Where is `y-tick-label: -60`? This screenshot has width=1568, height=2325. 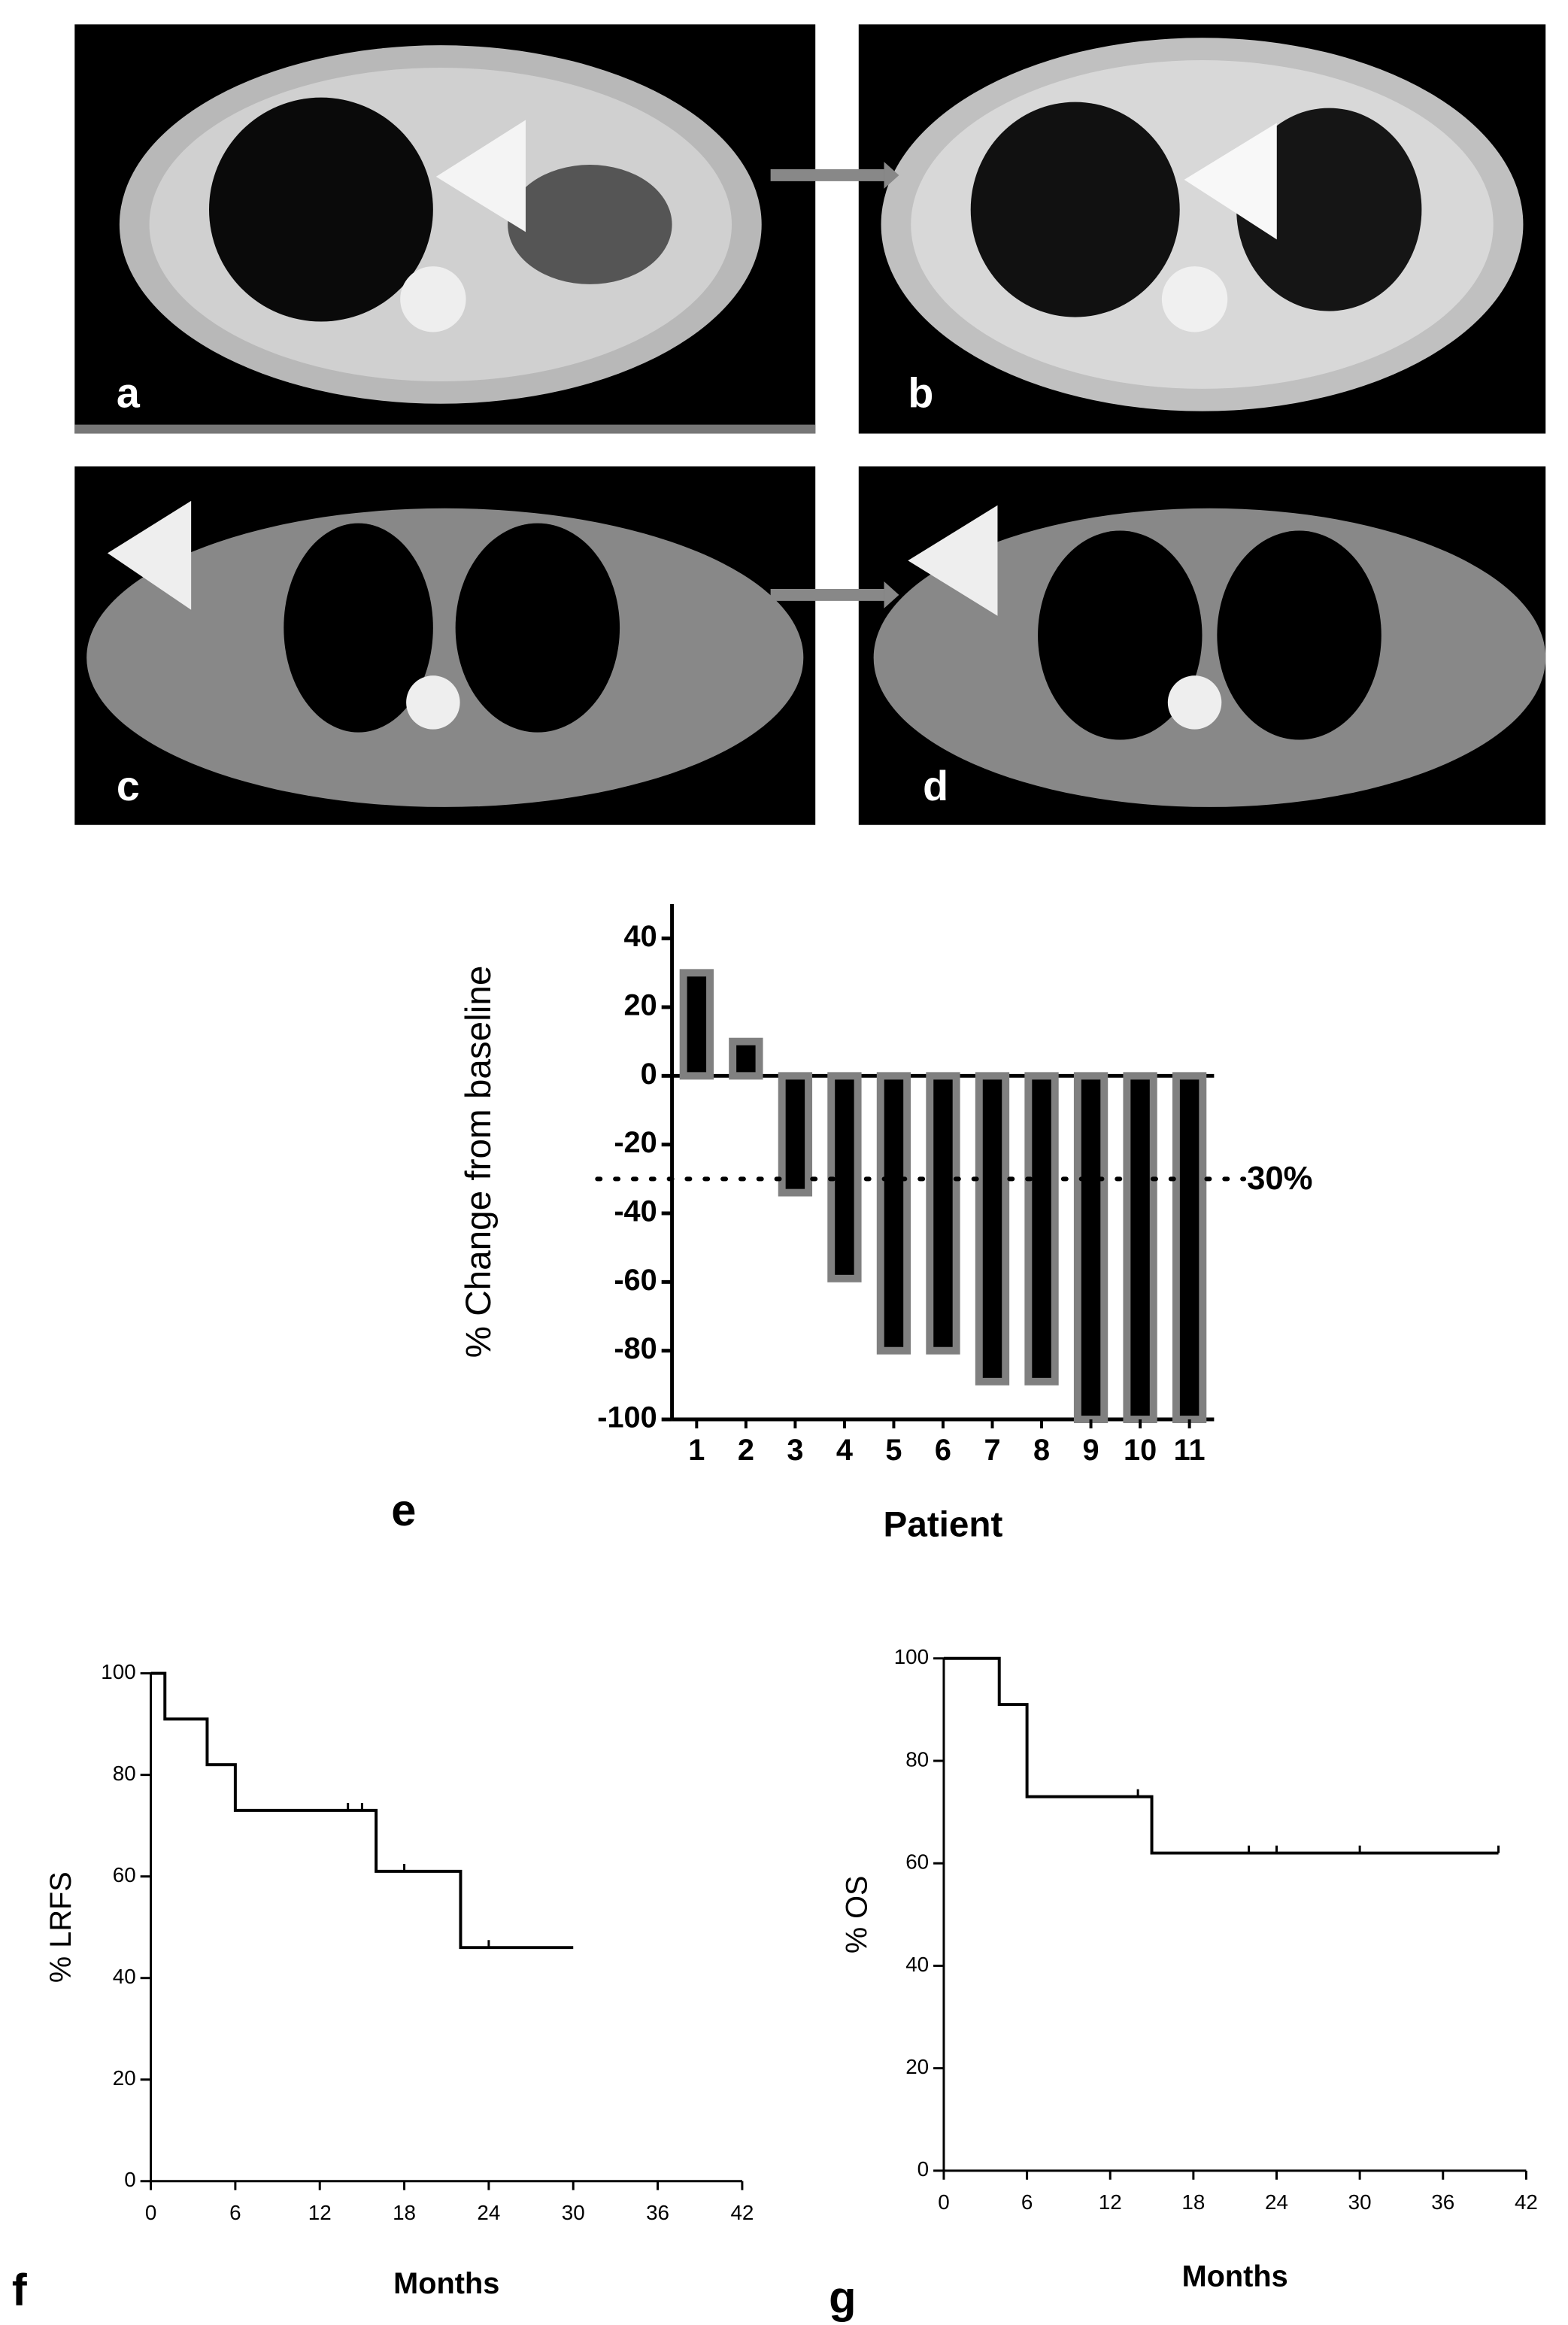 y-tick-label: -60 is located at coordinates (635, 1280).